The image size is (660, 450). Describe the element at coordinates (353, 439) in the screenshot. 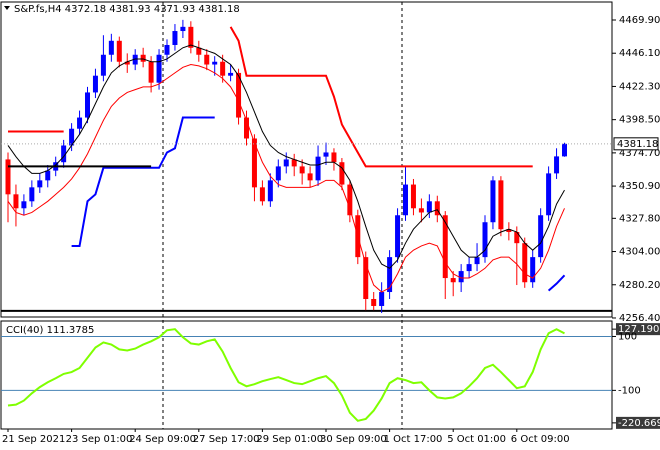

I see `x-tick-label: 30 Sep 09:00` at that location.